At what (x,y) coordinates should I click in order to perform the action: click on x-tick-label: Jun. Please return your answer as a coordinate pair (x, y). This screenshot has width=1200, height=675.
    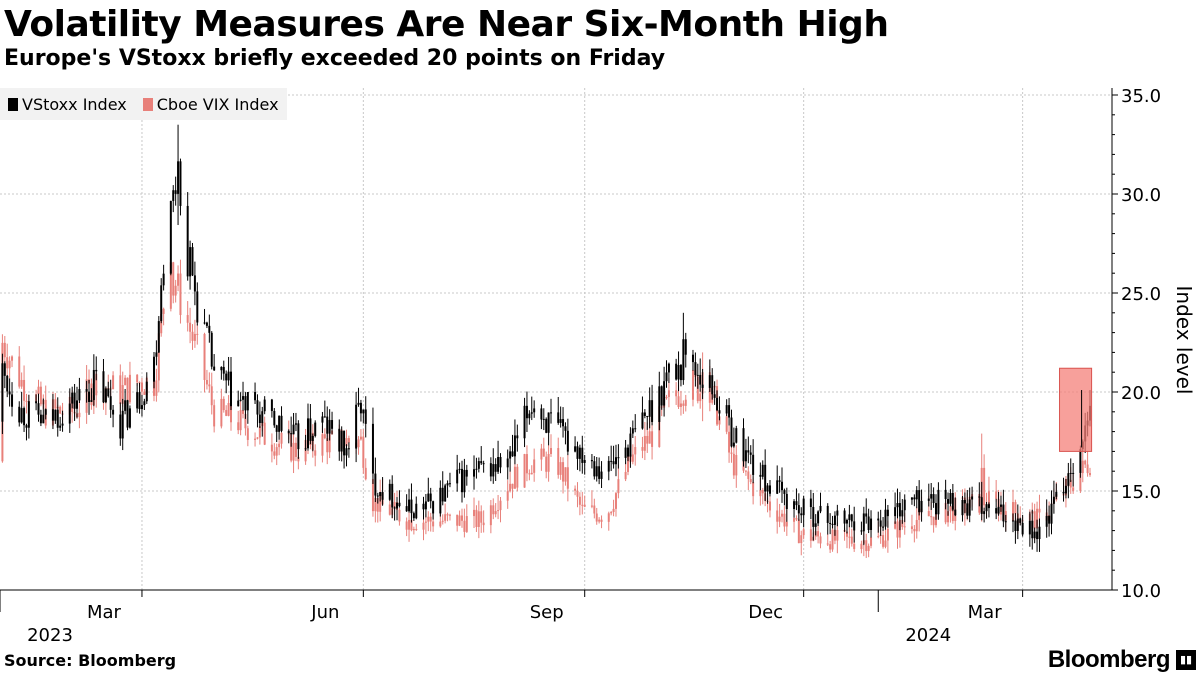
    Looking at the image, I should click on (324, 612).